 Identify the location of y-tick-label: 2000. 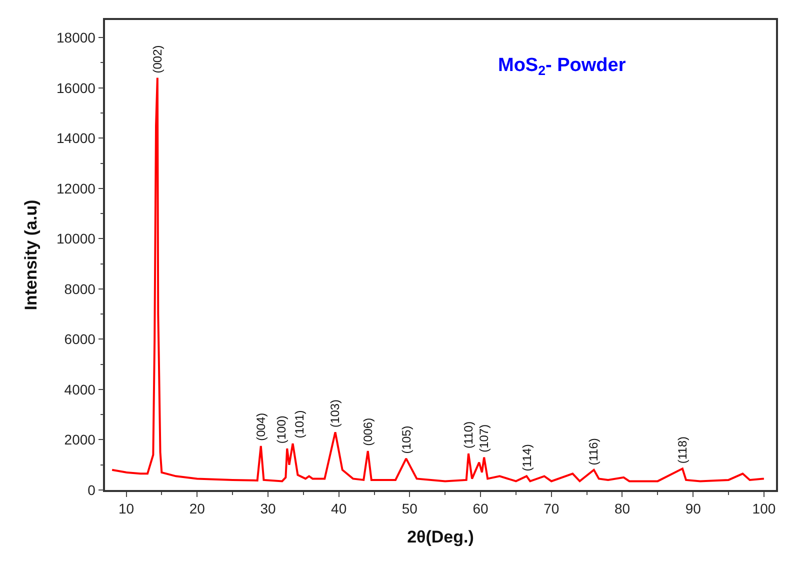
(80, 440).